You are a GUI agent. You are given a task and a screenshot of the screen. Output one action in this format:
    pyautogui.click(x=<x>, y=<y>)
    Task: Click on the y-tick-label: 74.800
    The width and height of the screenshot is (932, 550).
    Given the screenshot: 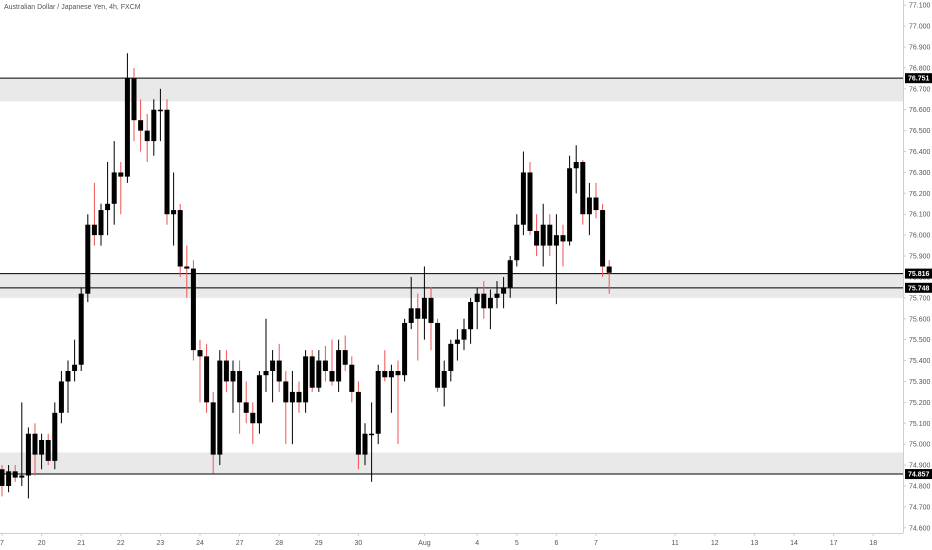 What is the action you would take?
    pyautogui.click(x=920, y=486)
    